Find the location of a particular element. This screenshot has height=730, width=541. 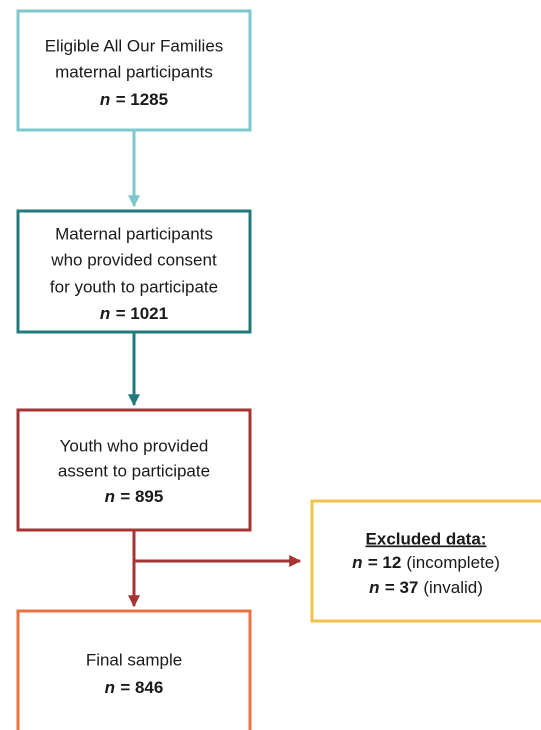

reason: (incomplete) is located at coordinates (453, 562).